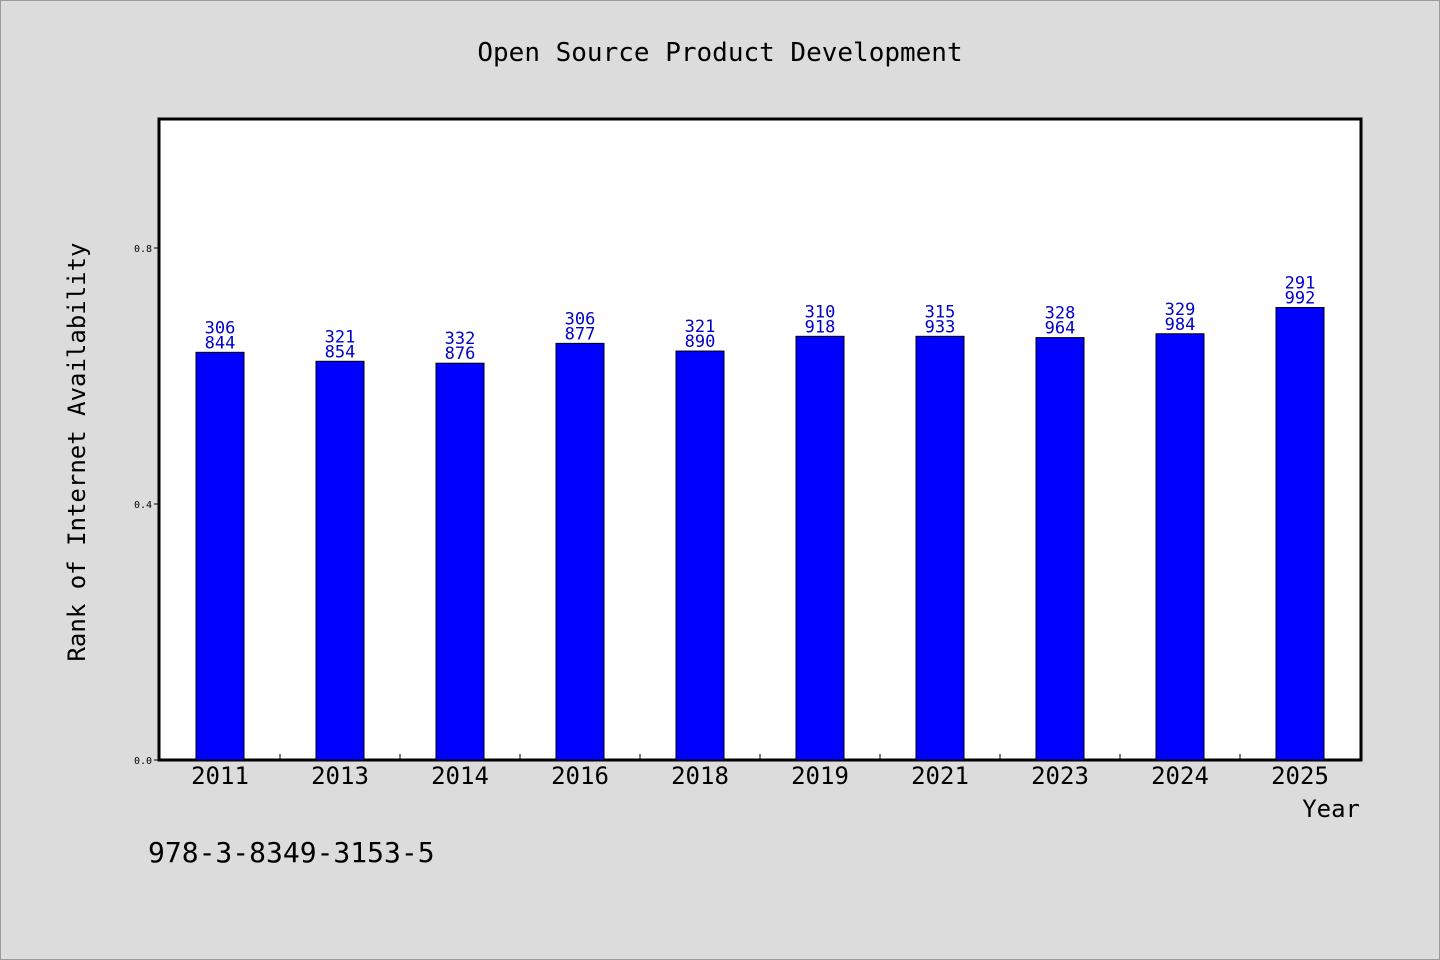 Image resolution: width=1440 pixels, height=960 pixels. I want to click on x-tick-label: 2019, so click(820, 776).